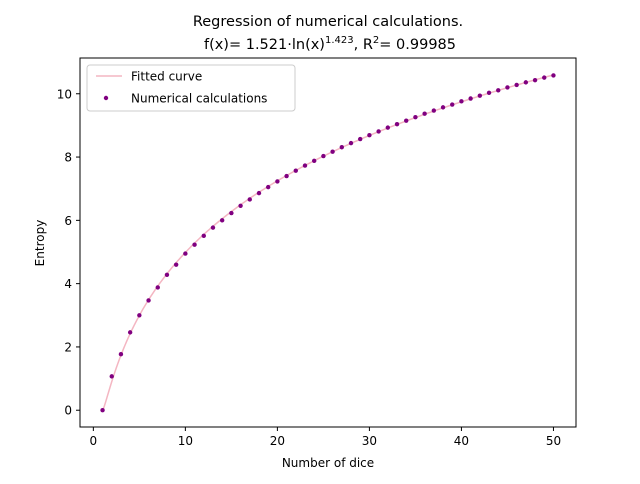 This screenshot has height=484, width=640. Describe the element at coordinates (185, 441) in the screenshot. I see `x-tick-label: 10` at that location.